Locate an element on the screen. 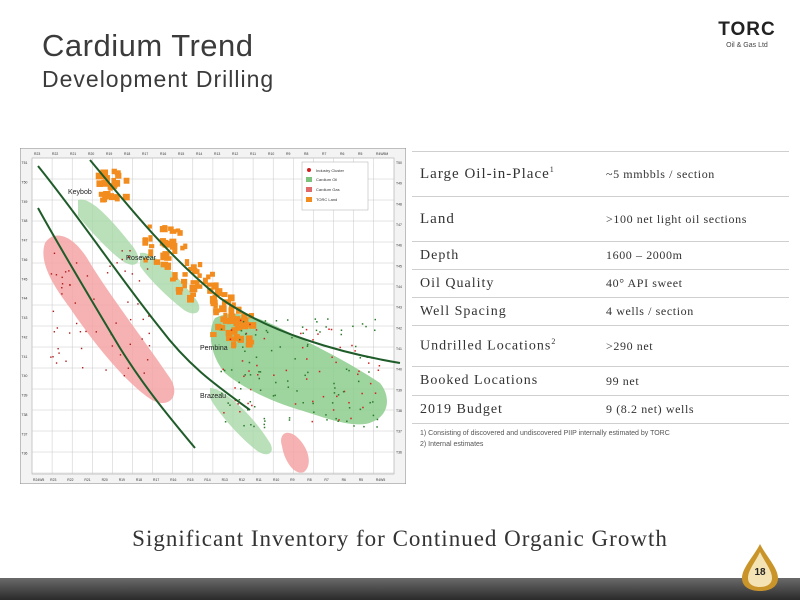 The height and width of the screenshot is (600, 800). table-row: Booked Locations 99 net is located at coordinates (600, 380).